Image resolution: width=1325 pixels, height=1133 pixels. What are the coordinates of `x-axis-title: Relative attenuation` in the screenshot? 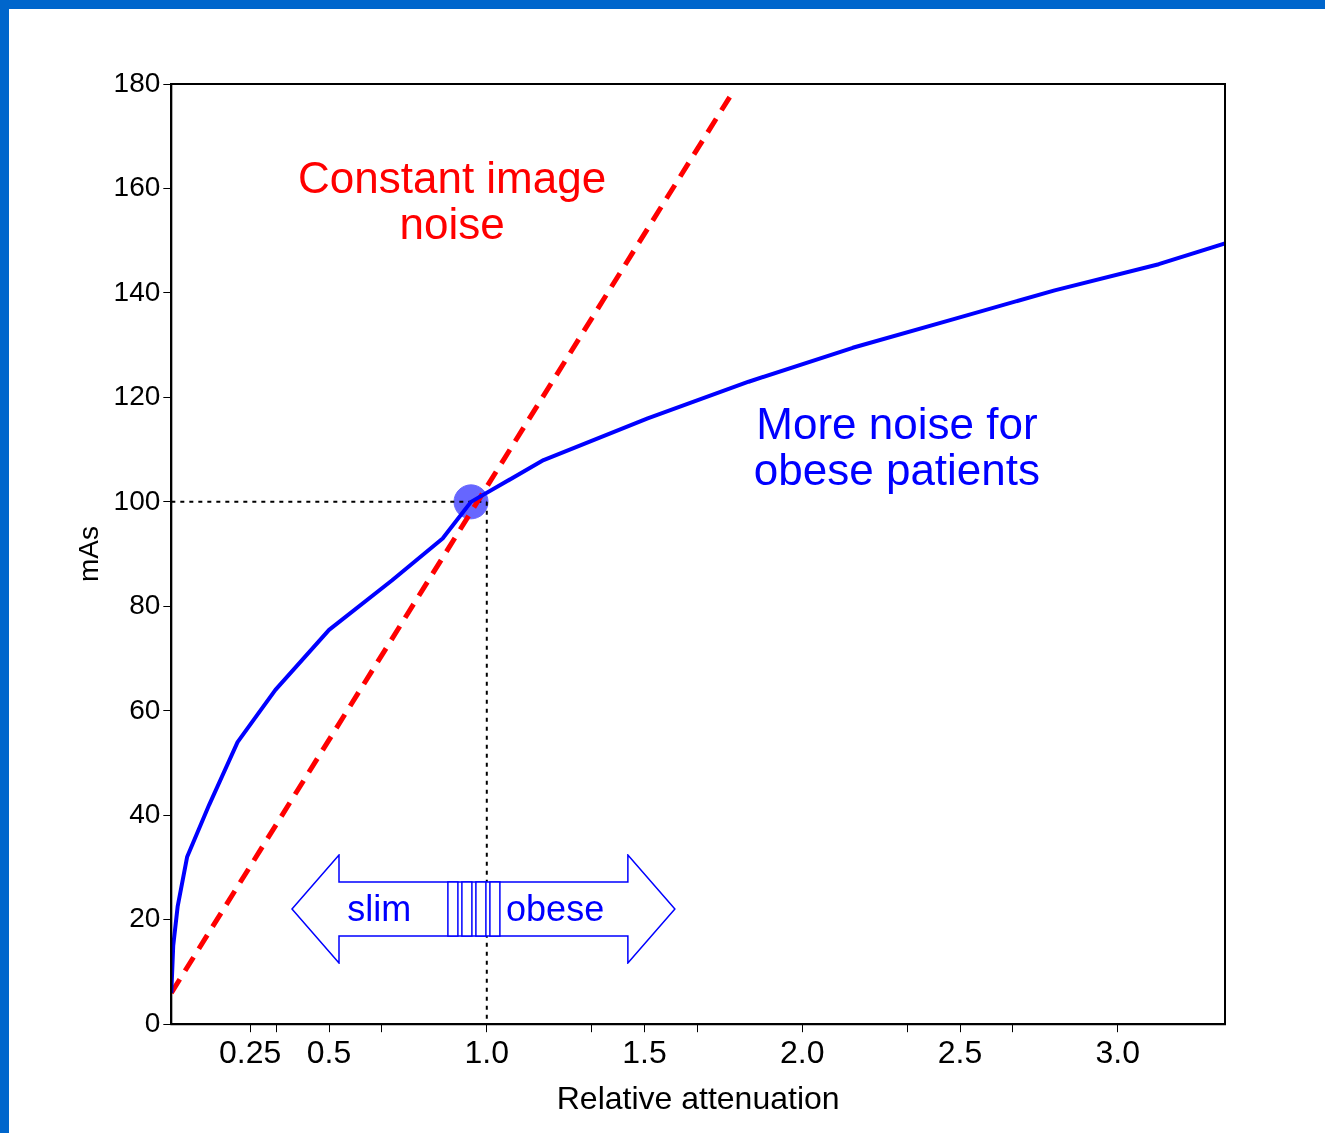 It's located at (698, 1097).